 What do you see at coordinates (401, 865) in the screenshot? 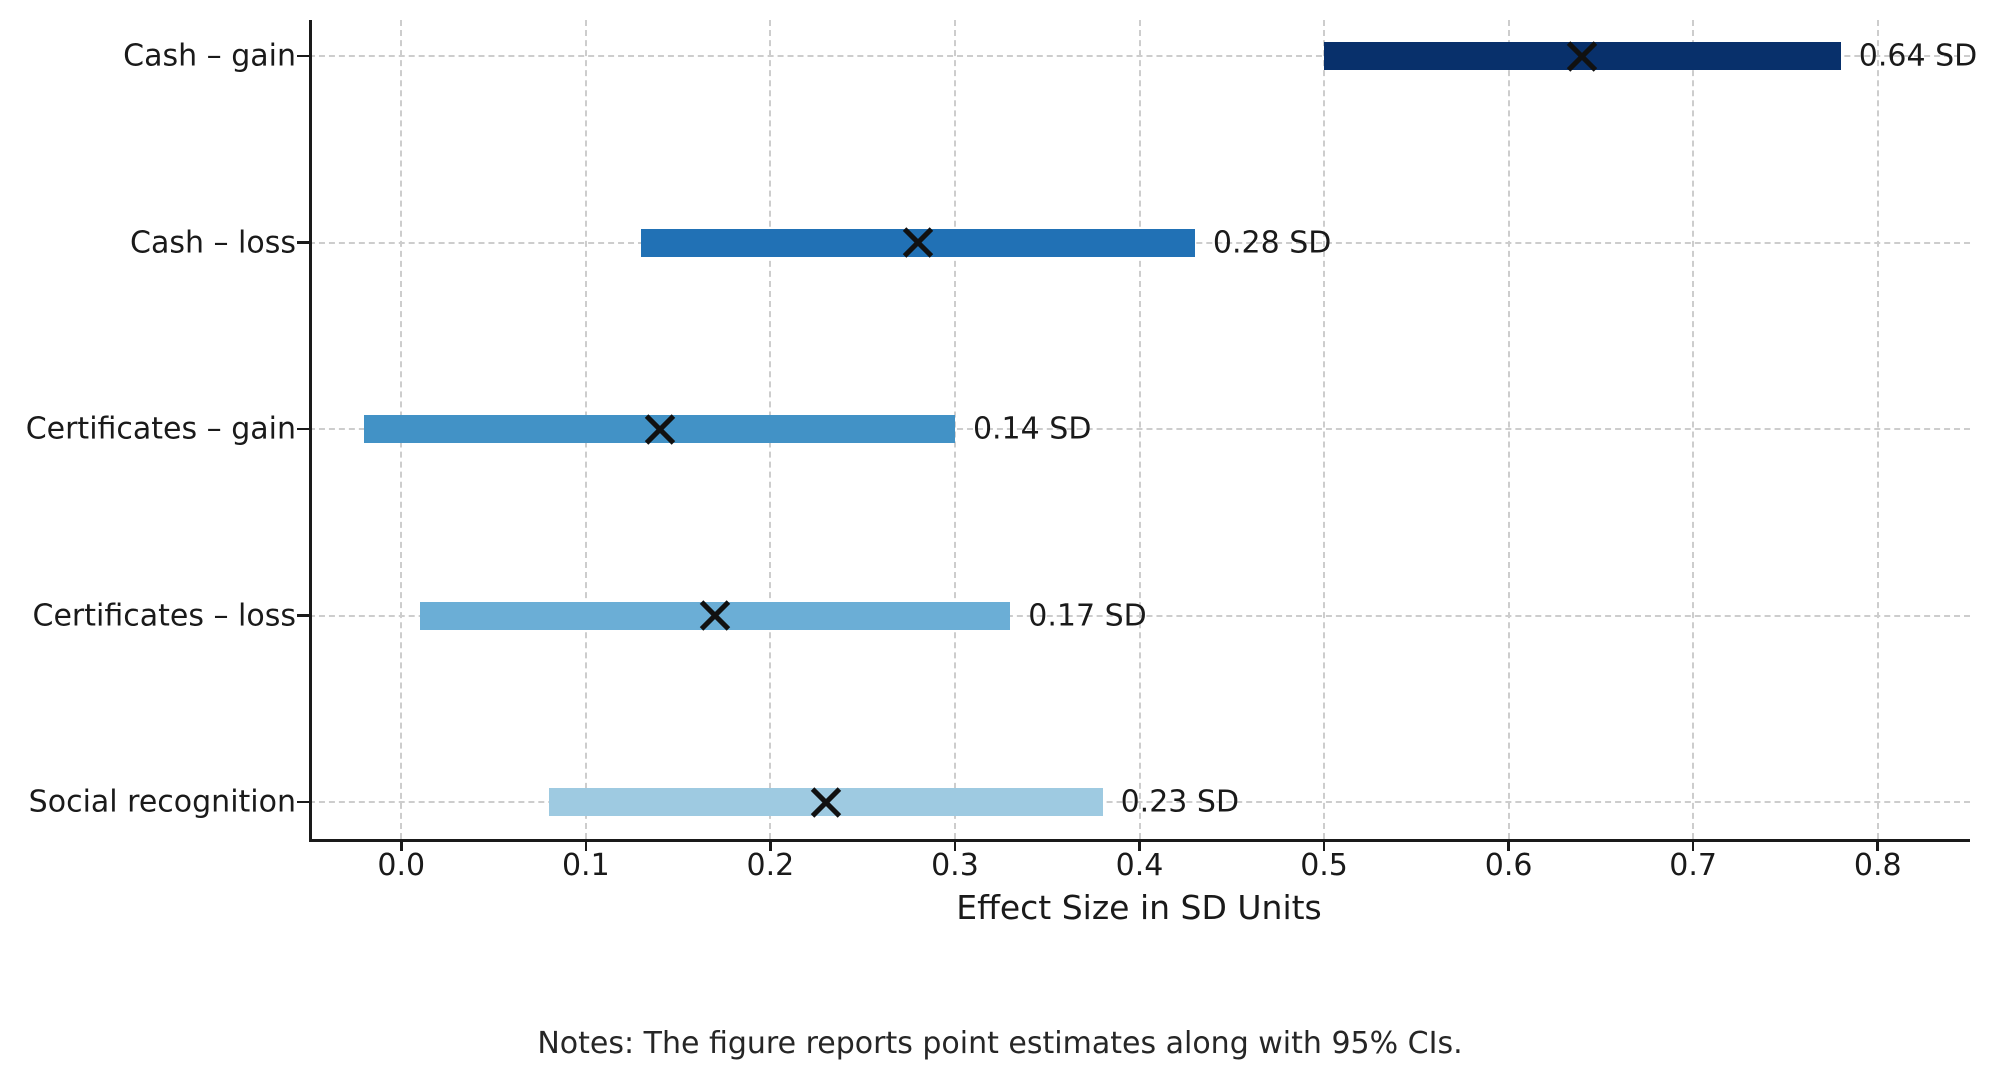
I see `x-axis-tick-label: 0.0` at bounding box center [401, 865].